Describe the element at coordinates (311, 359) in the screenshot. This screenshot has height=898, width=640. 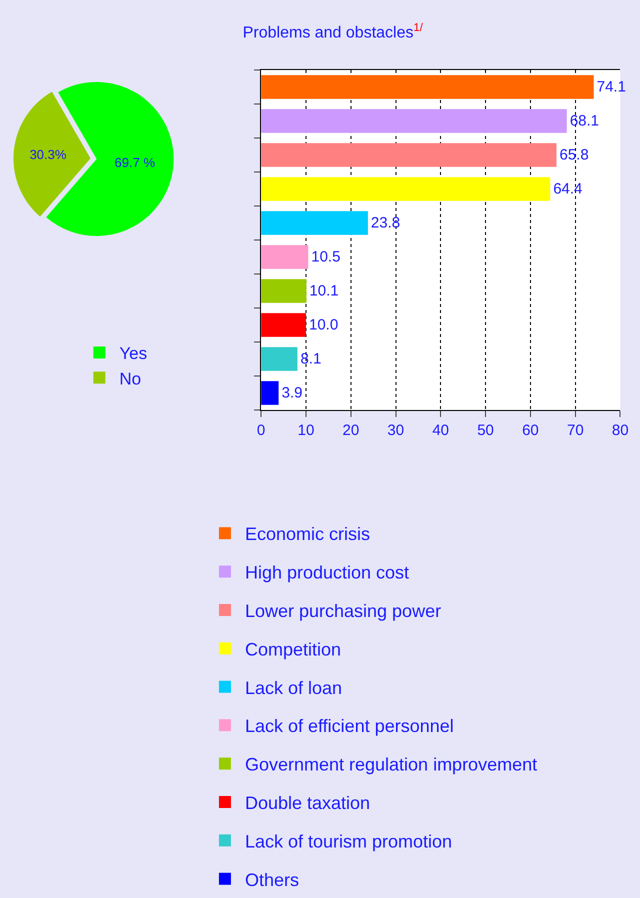
I see `data-label: 8.1` at that location.